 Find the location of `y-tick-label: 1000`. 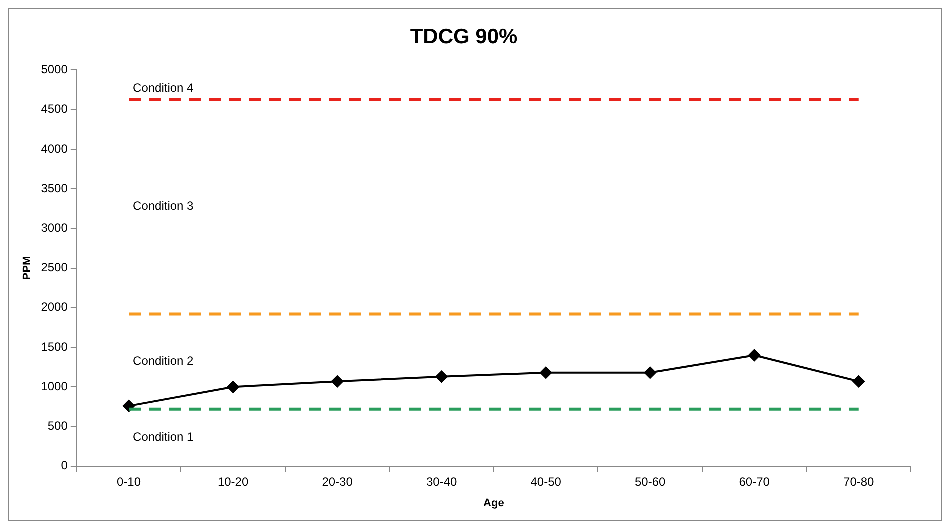

y-tick-label: 1000 is located at coordinates (54, 386).